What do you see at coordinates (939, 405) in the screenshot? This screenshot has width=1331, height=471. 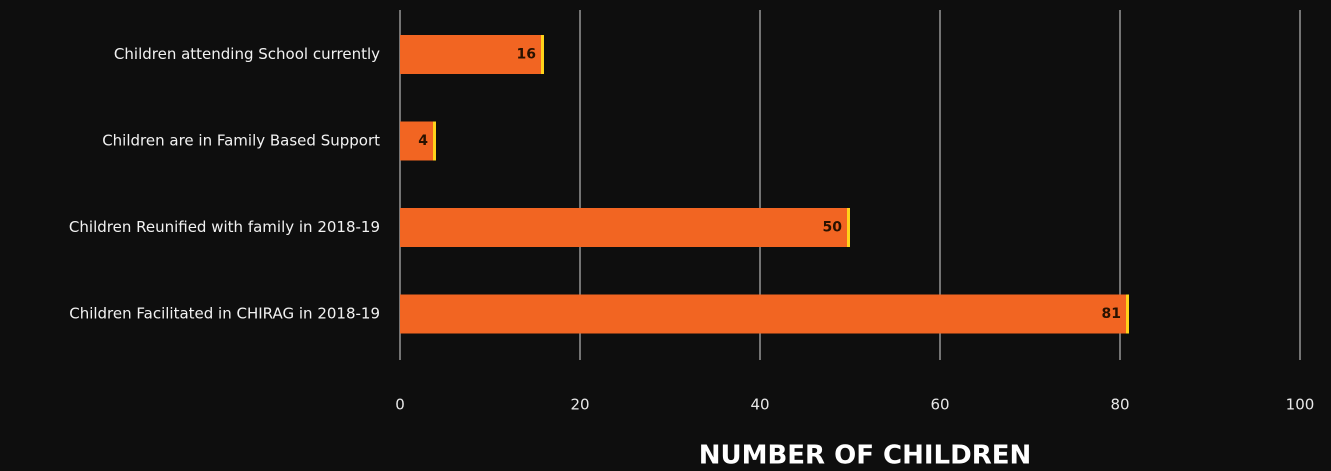 I see `x-tick-label: 60` at bounding box center [939, 405].